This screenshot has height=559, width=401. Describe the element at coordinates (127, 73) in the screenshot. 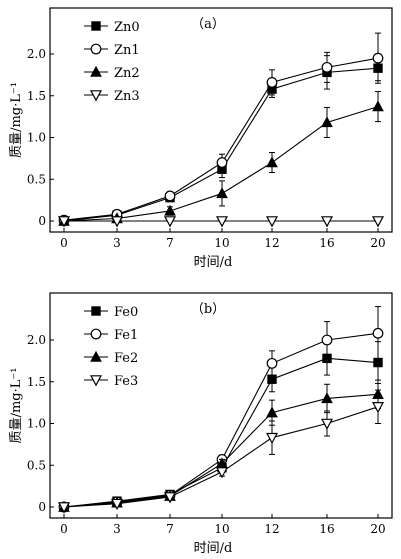

I see `legend-label: Zn2` at that location.